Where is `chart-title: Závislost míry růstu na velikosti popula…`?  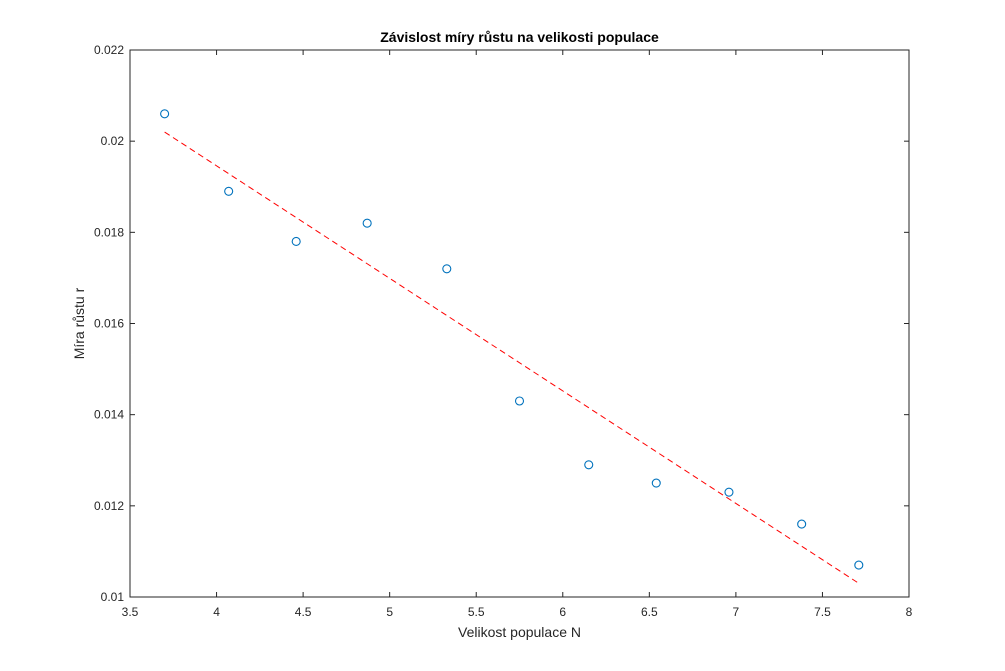 chart-title: Závislost míry růstu na velikosti popula… is located at coordinates (519, 37).